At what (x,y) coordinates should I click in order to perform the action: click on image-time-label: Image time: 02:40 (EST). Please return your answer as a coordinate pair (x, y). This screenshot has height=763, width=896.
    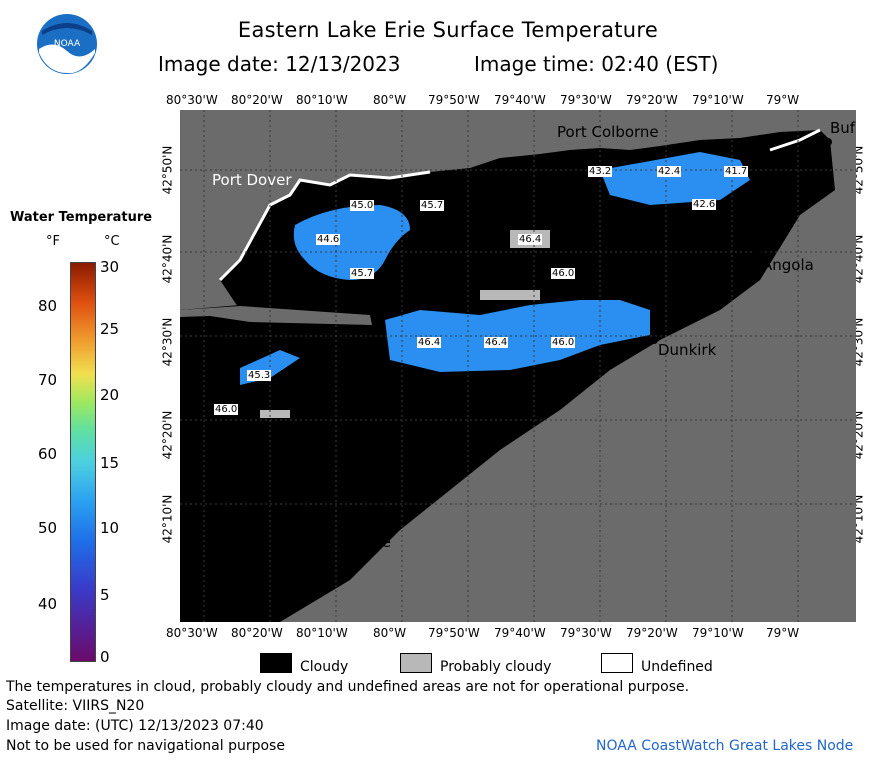
    Looking at the image, I should click on (596, 64).